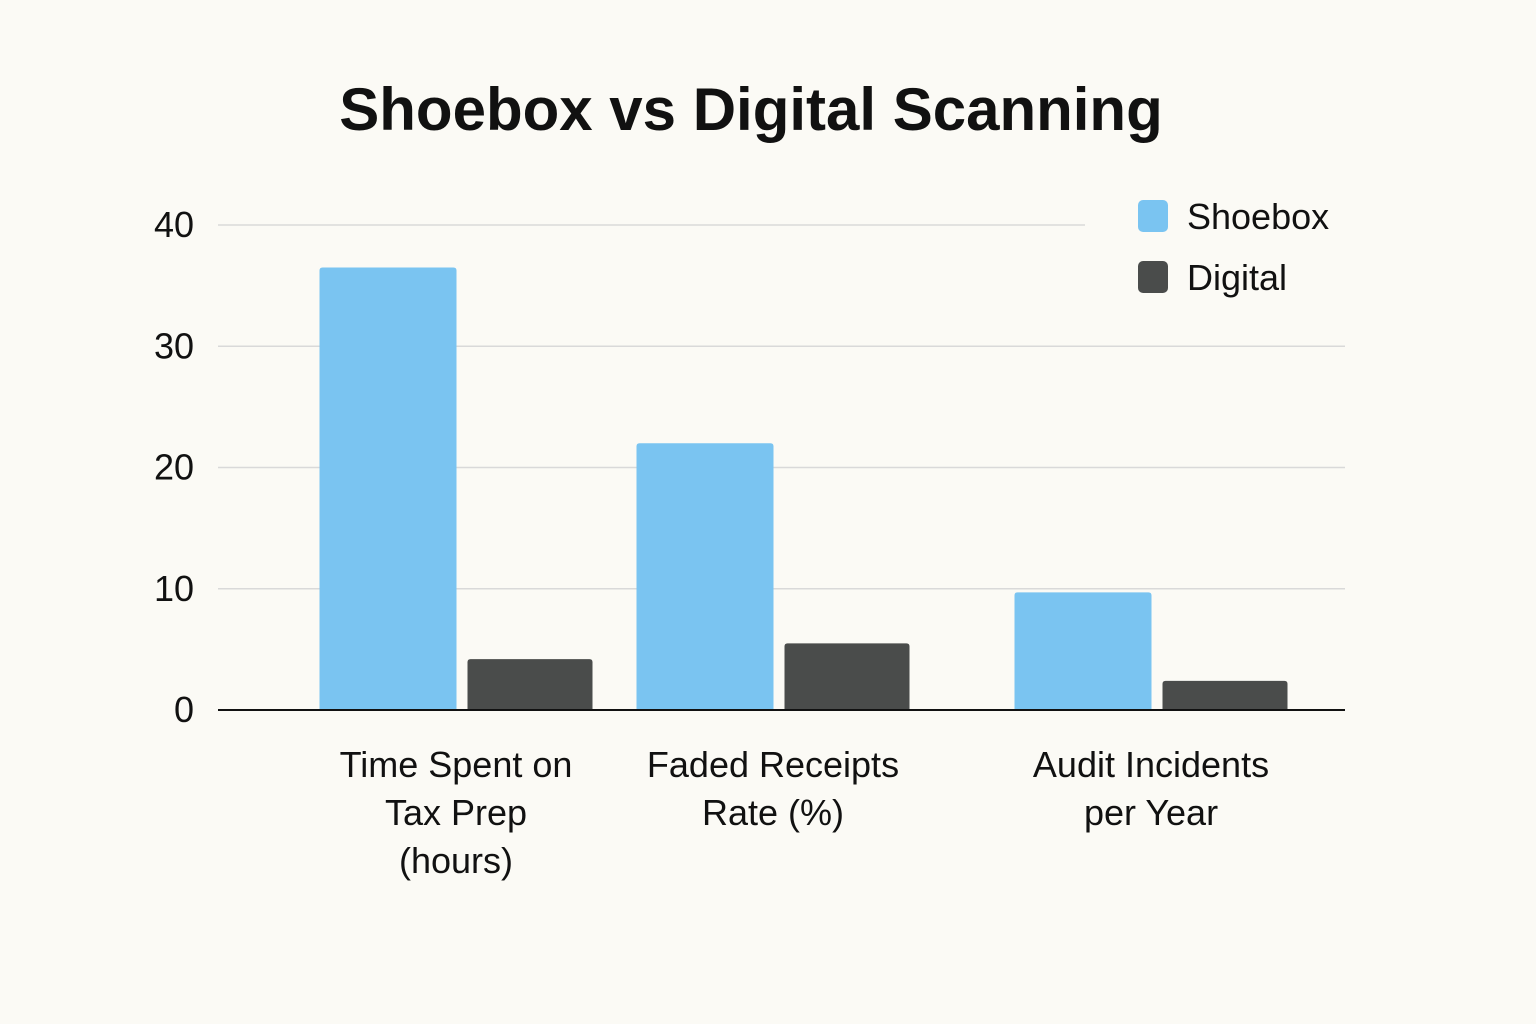 The width and height of the screenshot is (1536, 1024). What do you see at coordinates (174, 224) in the screenshot?
I see `y-tick-label-40: 40` at bounding box center [174, 224].